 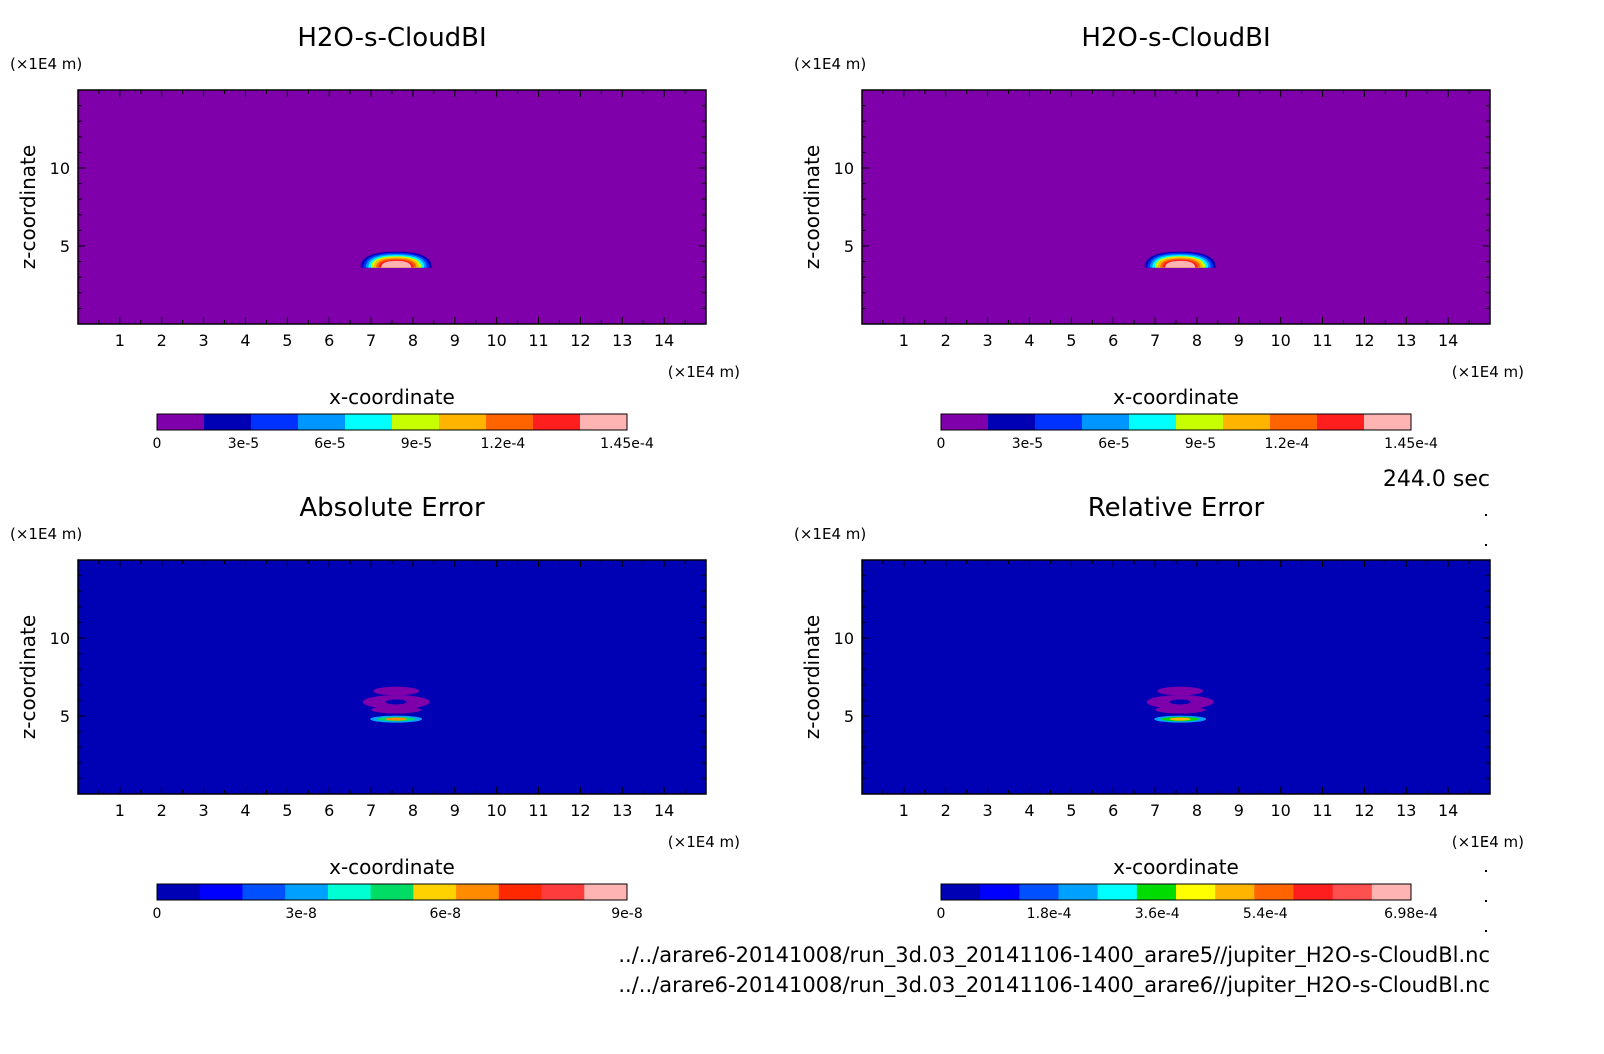 I want to click on x-tick-label: 7, so click(x=1155, y=810).